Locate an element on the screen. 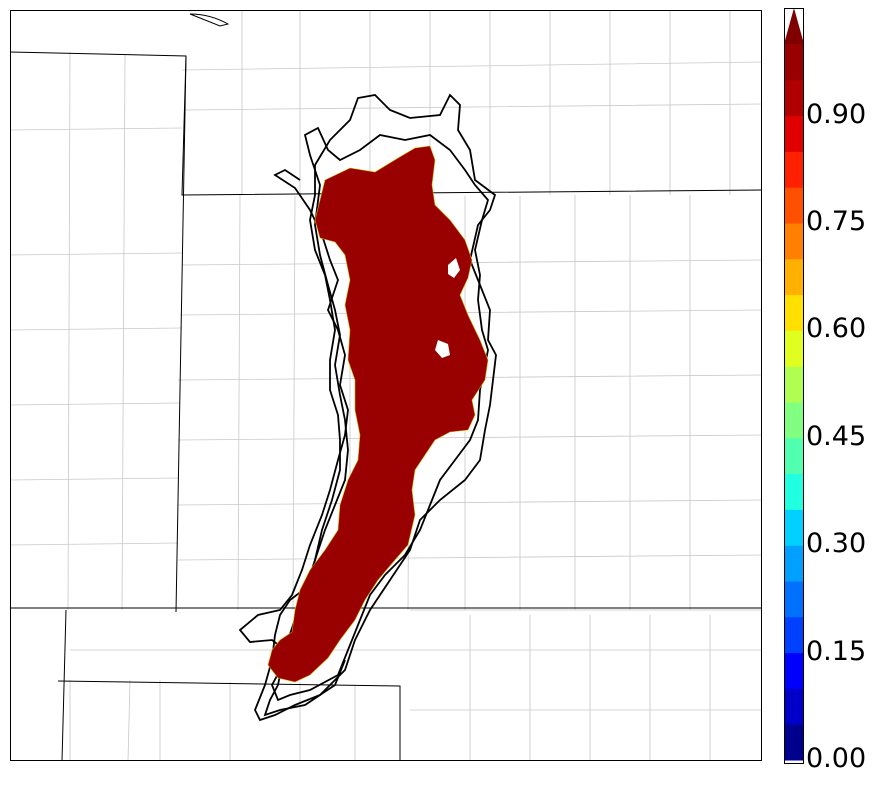 Image resolution: width=877 pixels, height=785 pixels. colorbar is located at coordinates (794, 386).